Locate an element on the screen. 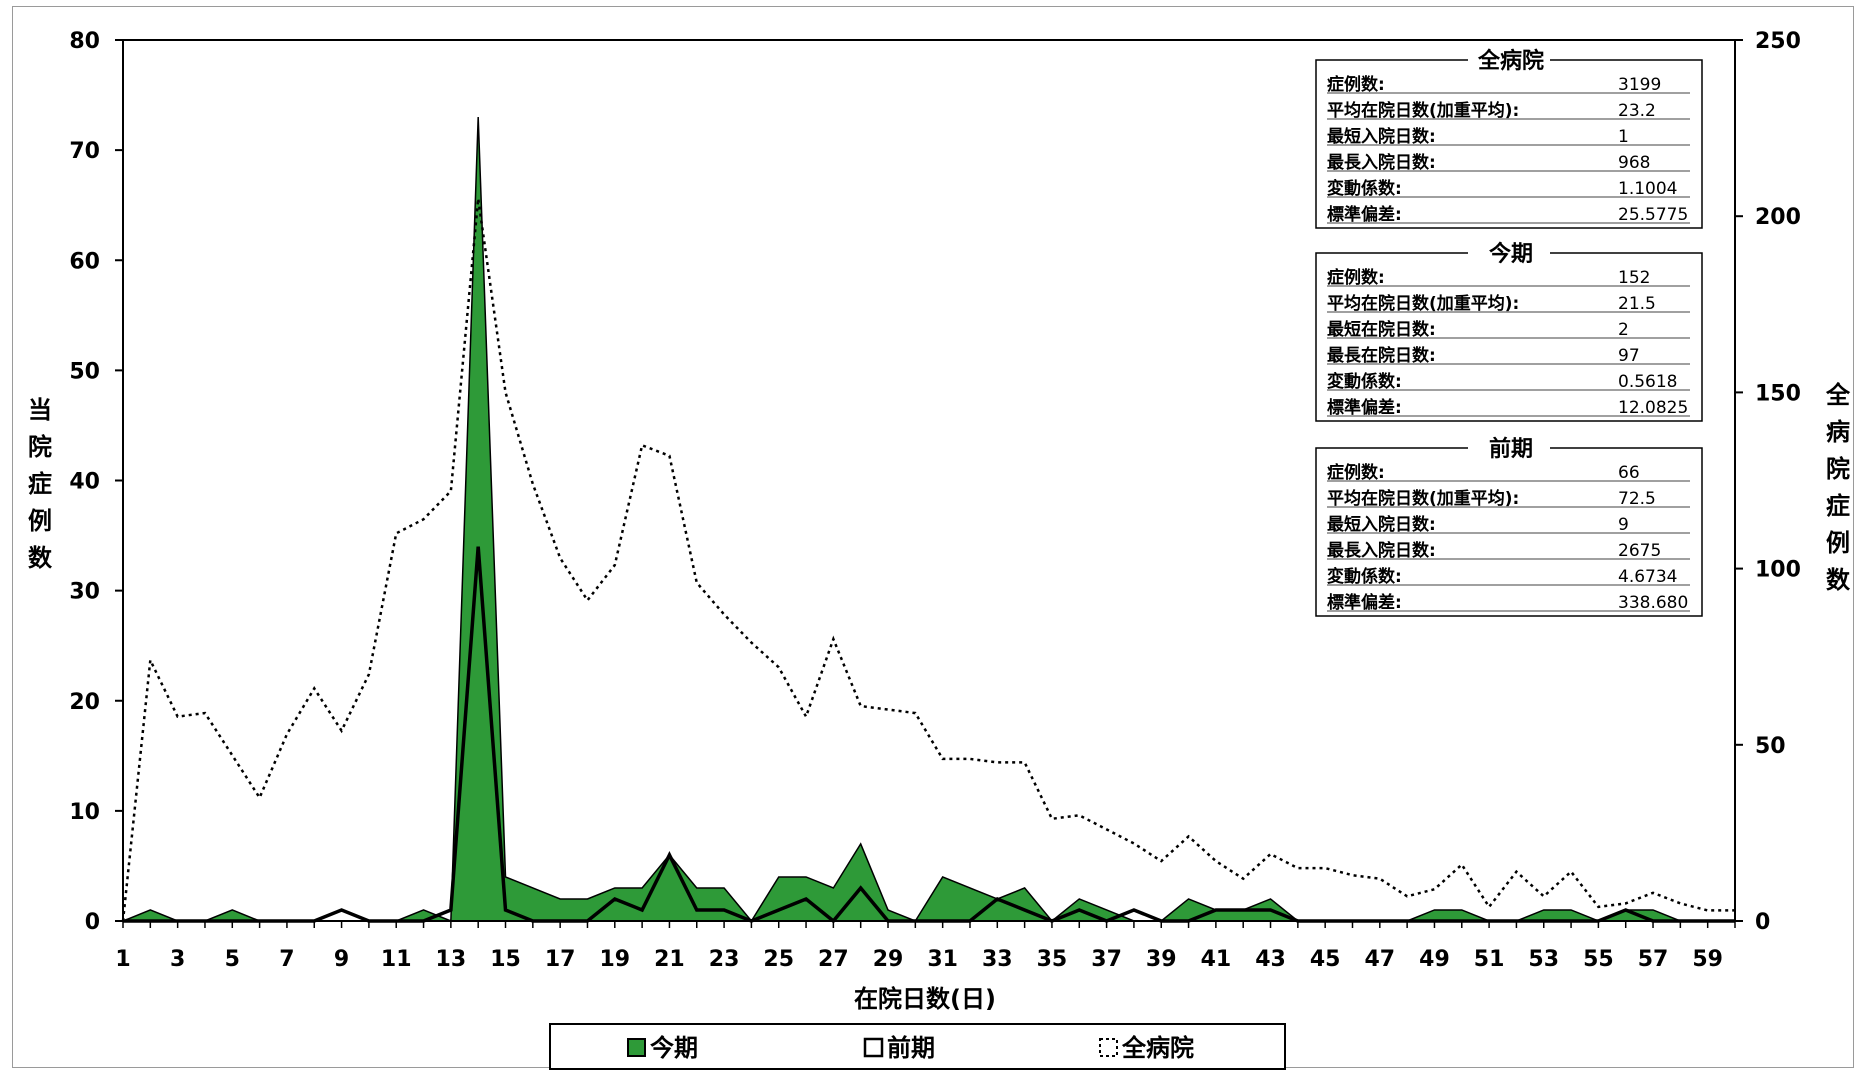 The width and height of the screenshot is (1865, 1076). x-tick-label: 17 is located at coordinates (560, 959).